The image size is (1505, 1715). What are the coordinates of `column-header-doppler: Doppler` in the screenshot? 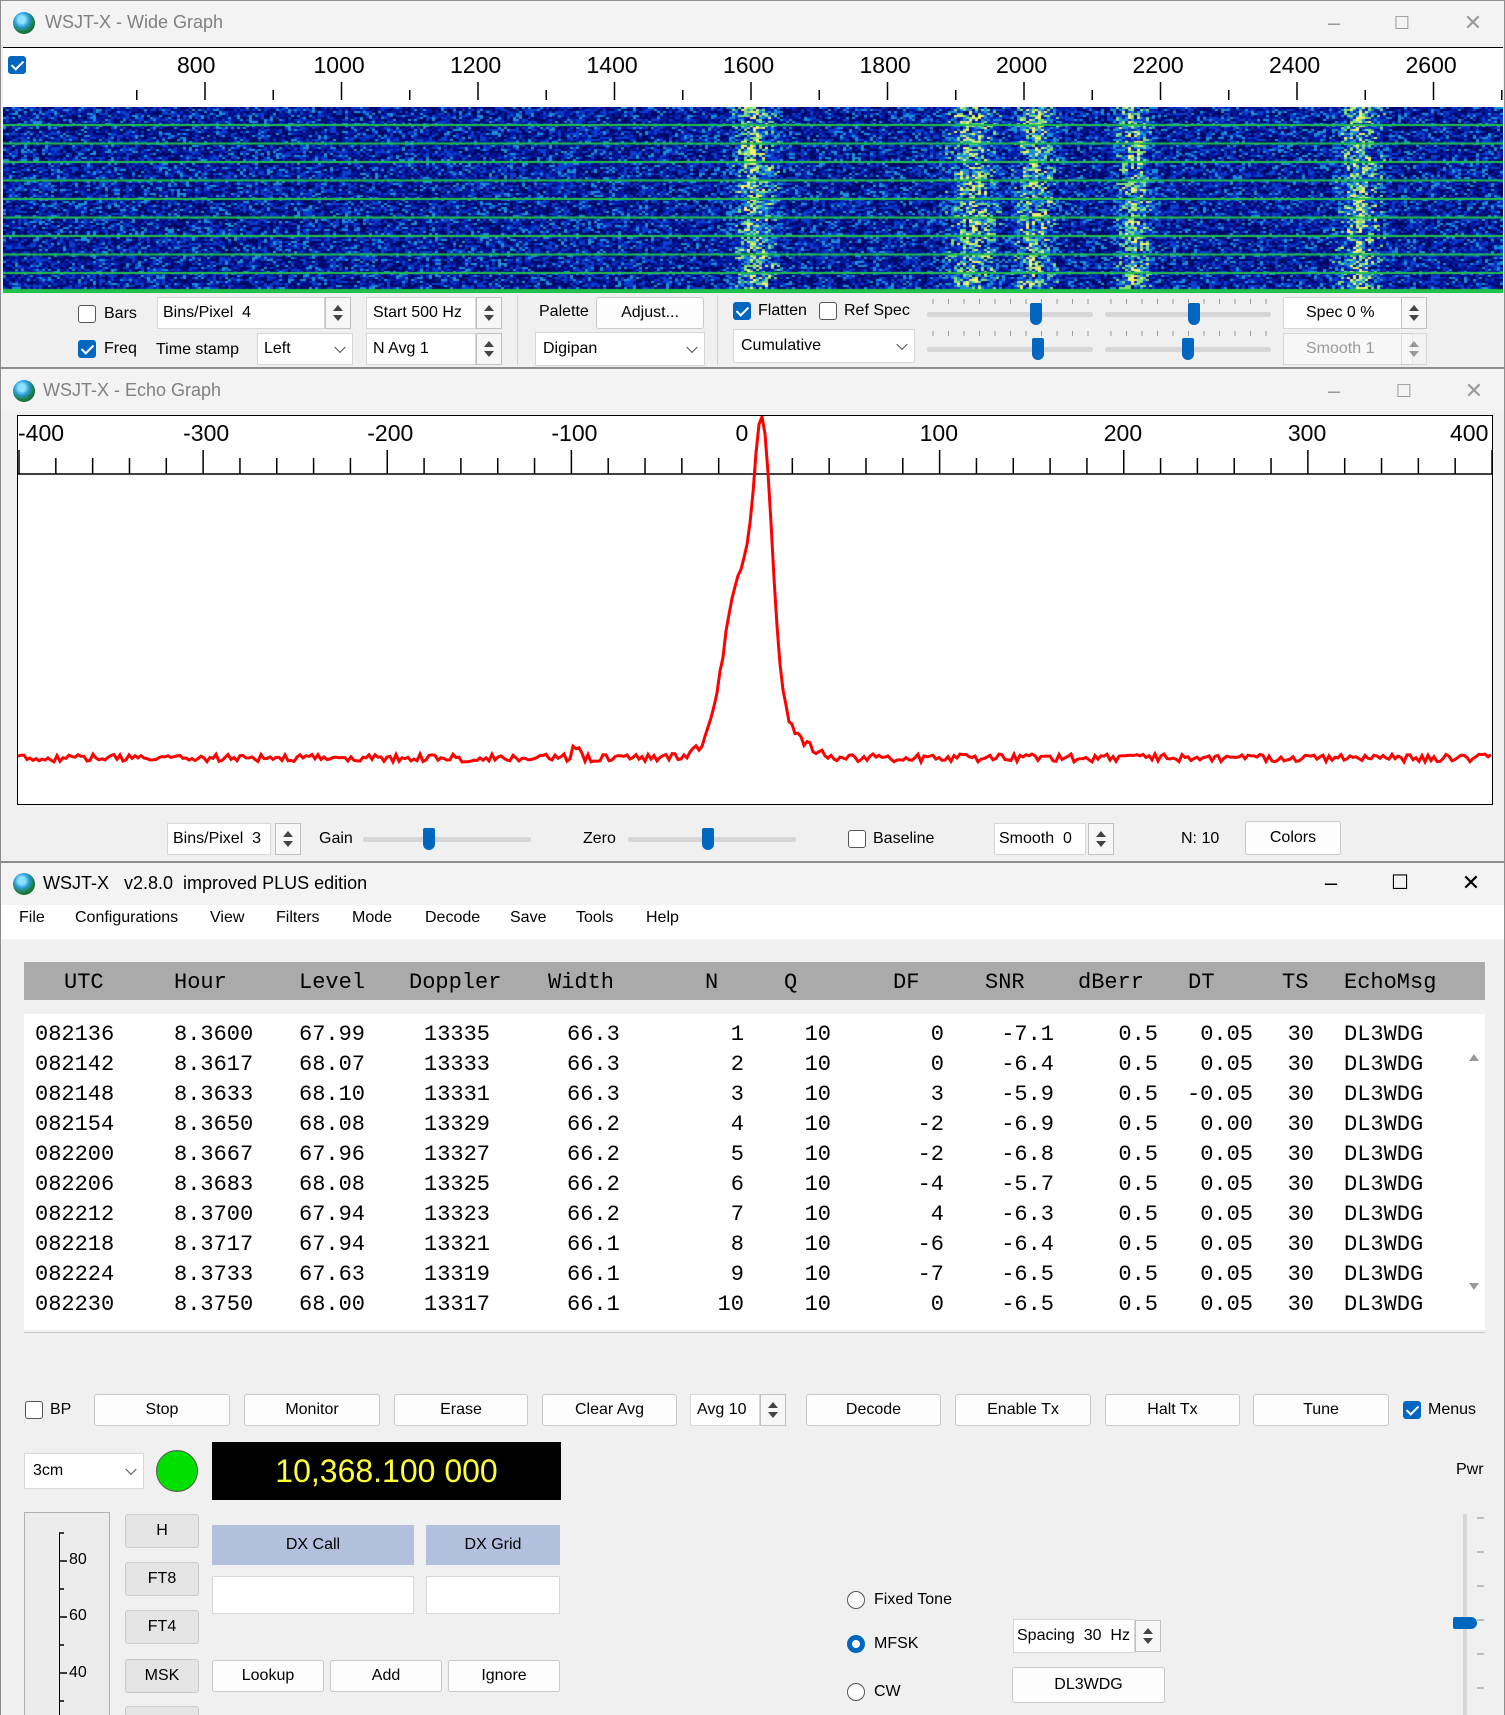 It's located at (455, 982).